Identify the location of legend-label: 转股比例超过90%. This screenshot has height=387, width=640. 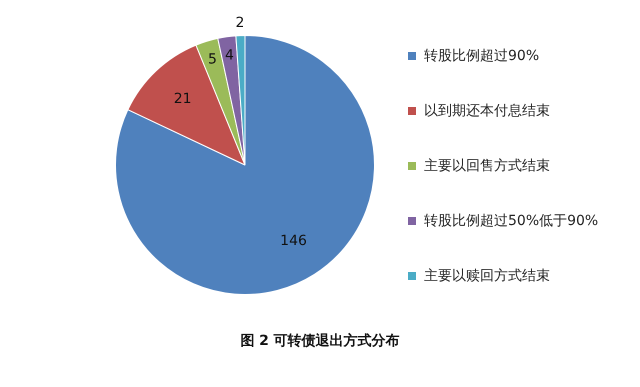
(481, 56).